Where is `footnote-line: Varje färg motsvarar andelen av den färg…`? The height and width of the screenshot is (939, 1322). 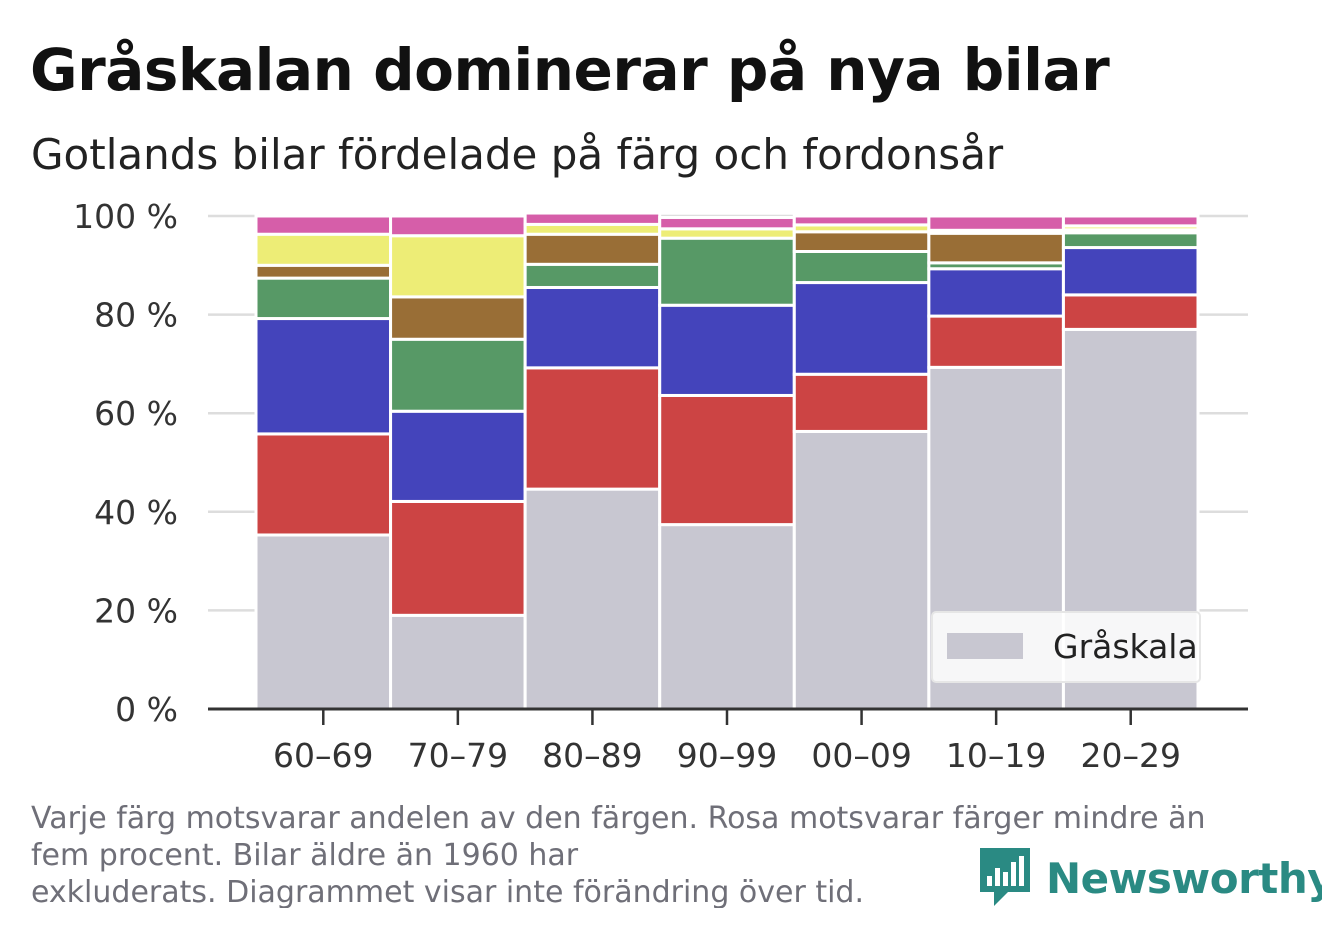
footnote-line: Varje färg motsvarar andelen av den färg… is located at coordinates (618, 818).